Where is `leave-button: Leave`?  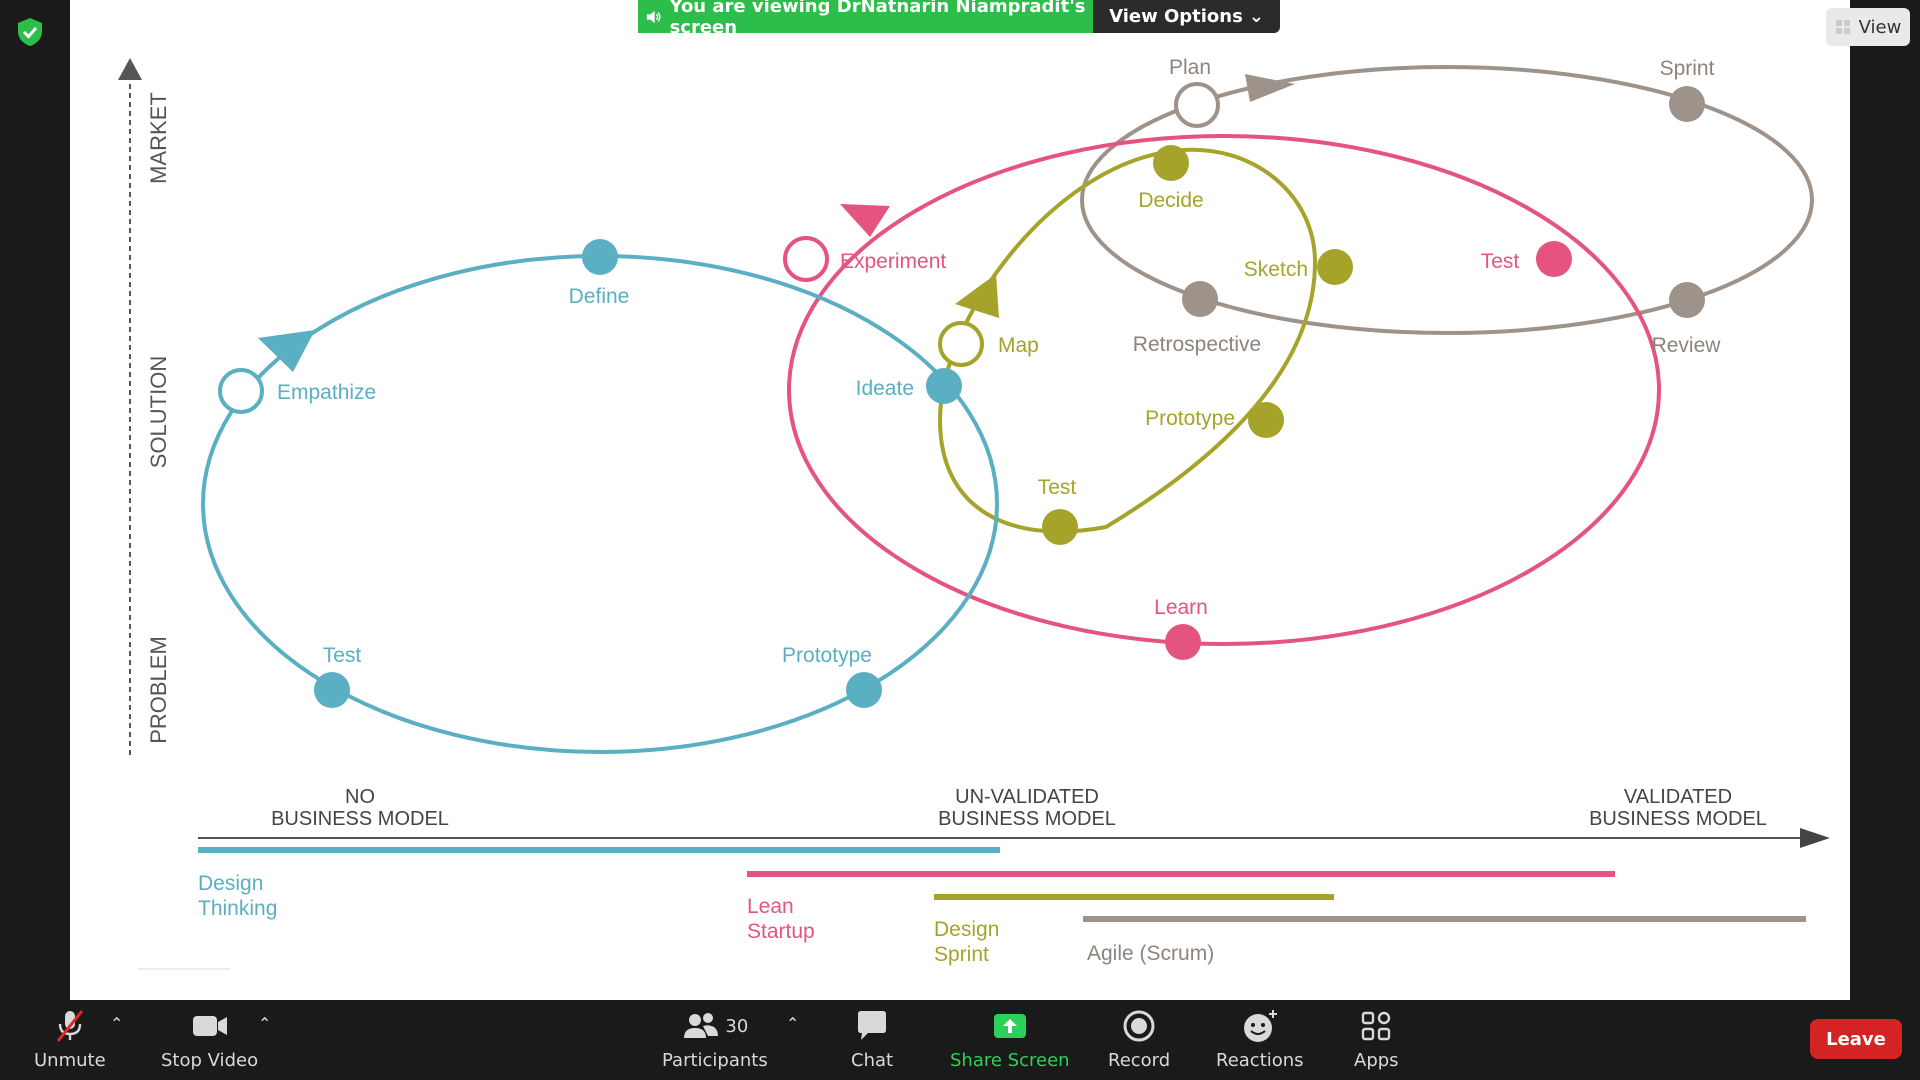
leave-button: Leave is located at coordinates (1856, 1039).